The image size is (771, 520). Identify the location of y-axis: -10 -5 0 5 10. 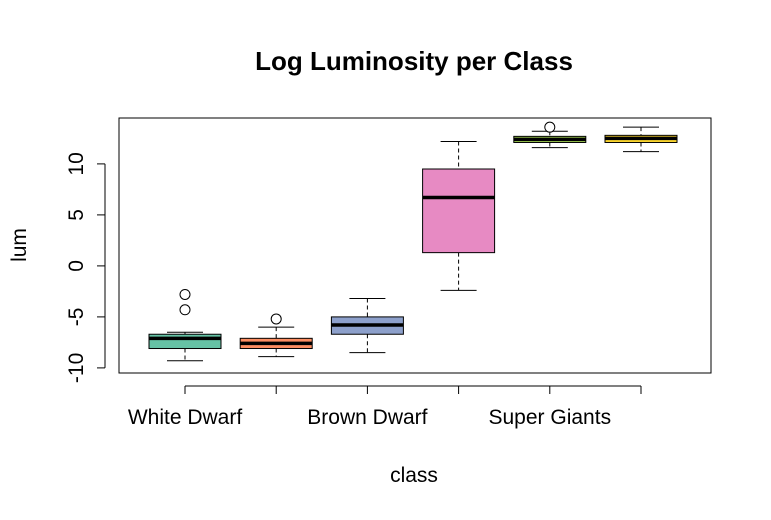
(85, 267).